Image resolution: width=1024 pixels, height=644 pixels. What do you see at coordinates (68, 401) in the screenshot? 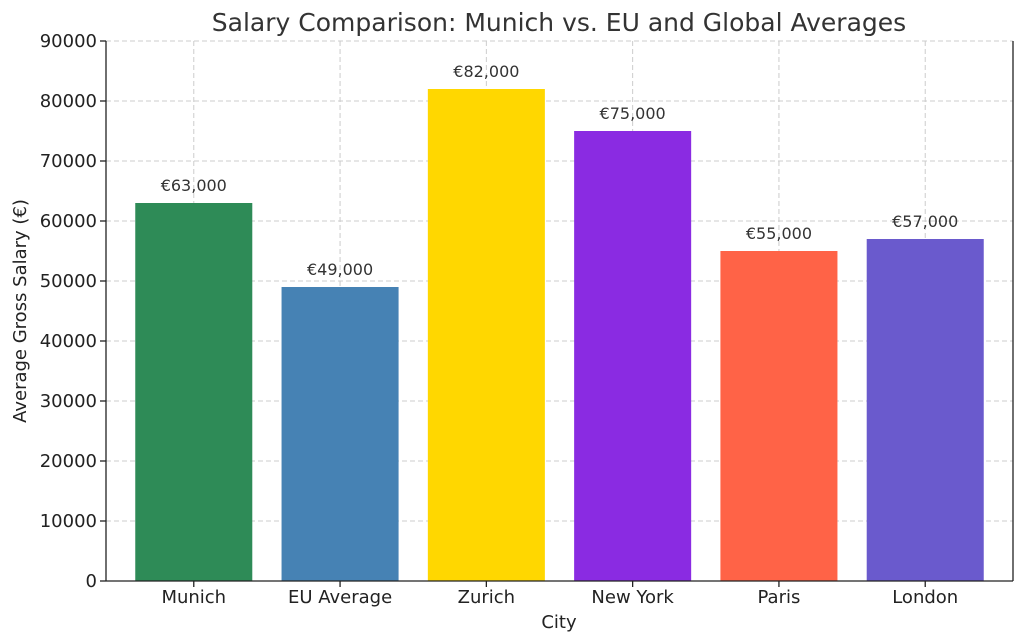
I see `y-tick-label: 30000` at bounding box center [68, 401].